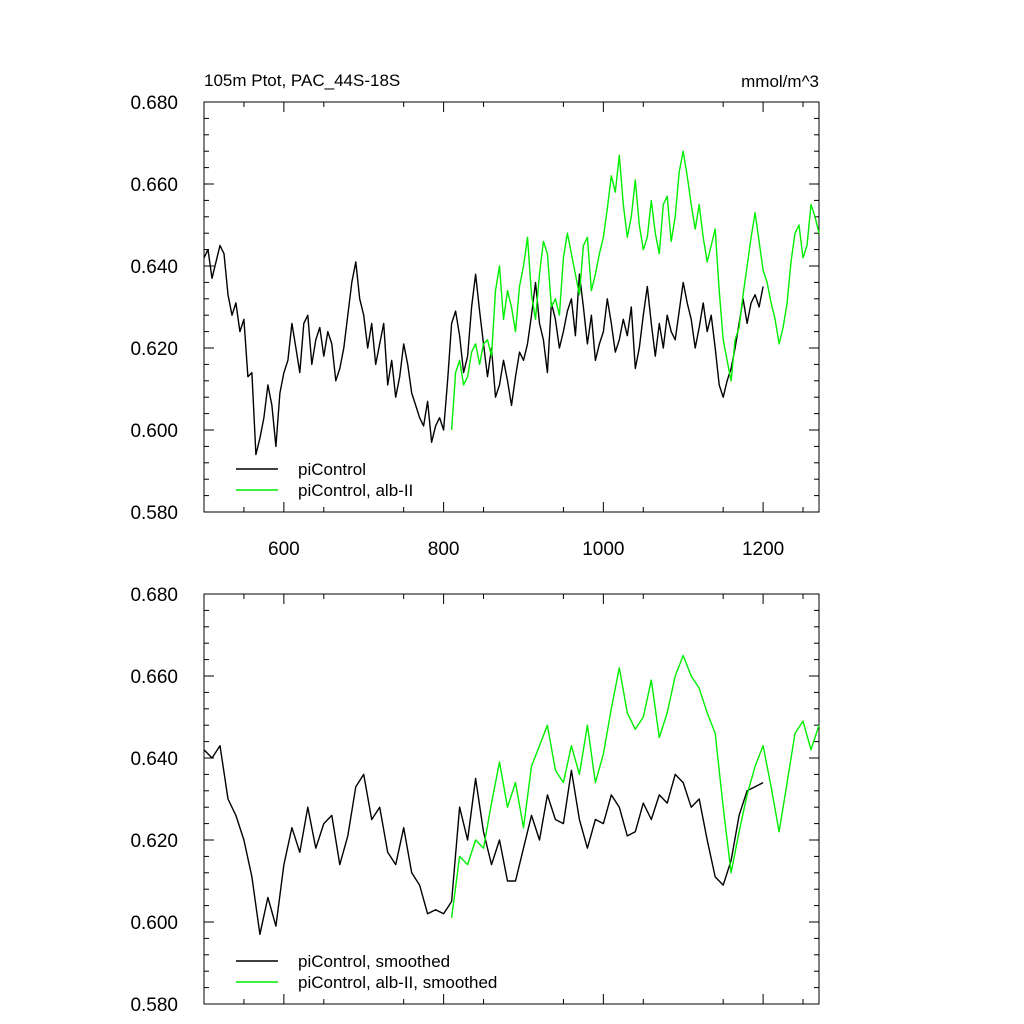 The image size is (1024, 1024). I want to click on top-legend: piControl piControl, alb-II, so click(324, 480).